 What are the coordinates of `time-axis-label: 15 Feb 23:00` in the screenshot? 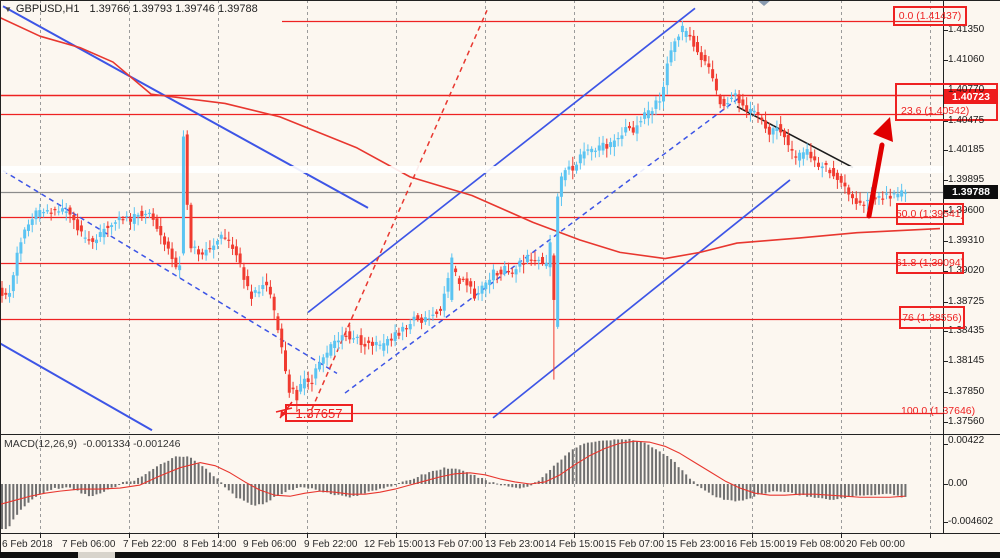 It's located at (695, 544).